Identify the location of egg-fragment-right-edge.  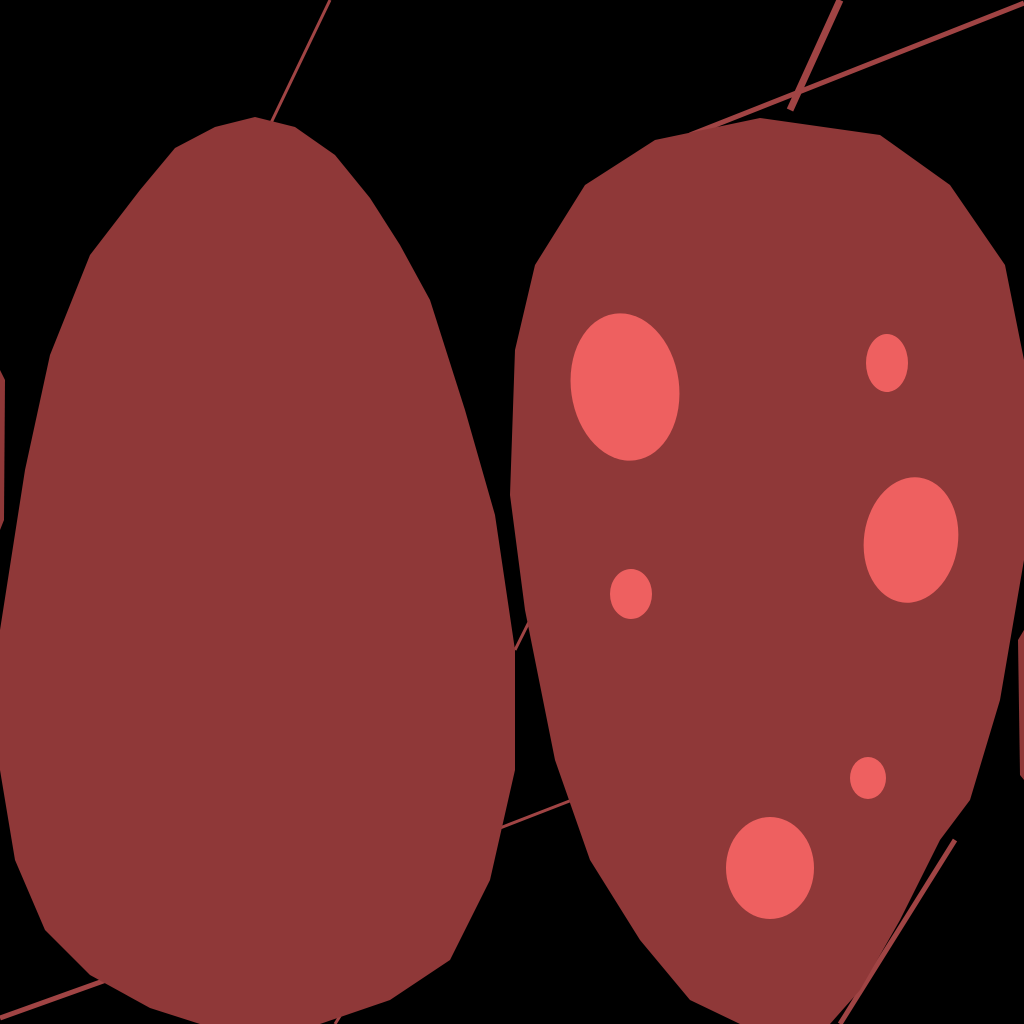
(1021, 705).